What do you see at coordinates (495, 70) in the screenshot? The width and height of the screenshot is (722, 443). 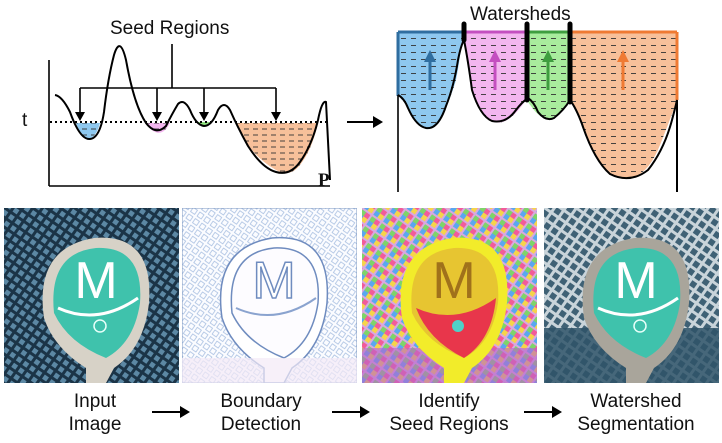 I see `up-arrow-pink` at bounding box center [495, 70].